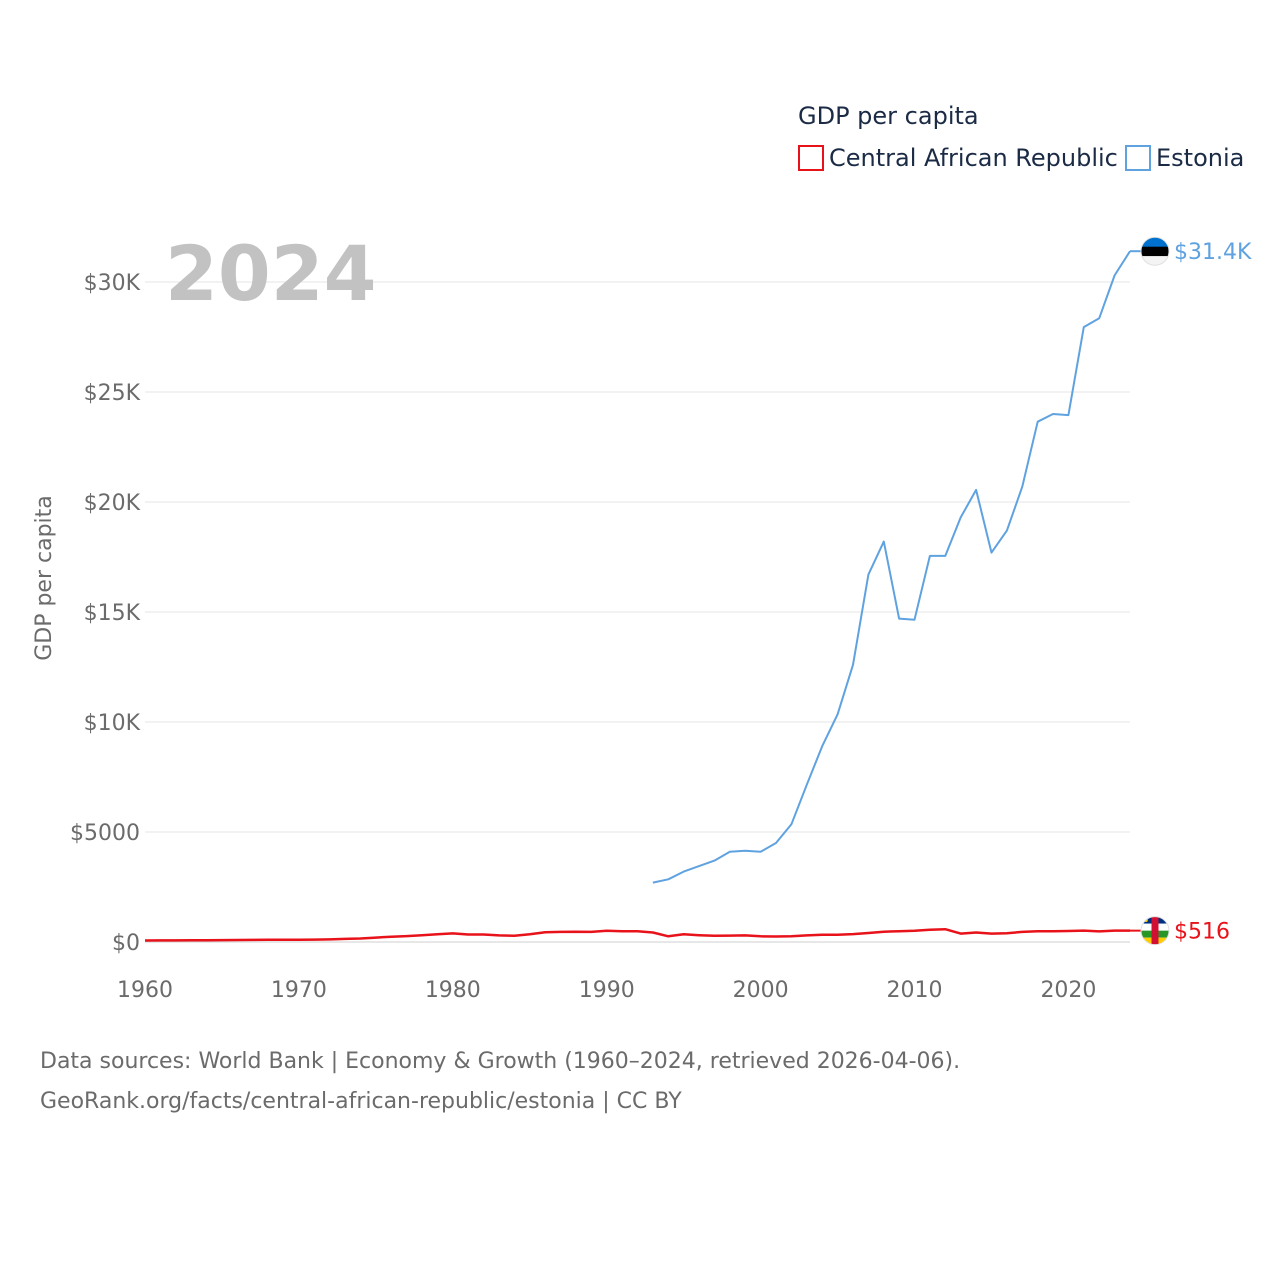  What do you see at coordinates (271, 273) in the screenshot?
I see `current-year-label: 2024` at bounding box center [271, 273].